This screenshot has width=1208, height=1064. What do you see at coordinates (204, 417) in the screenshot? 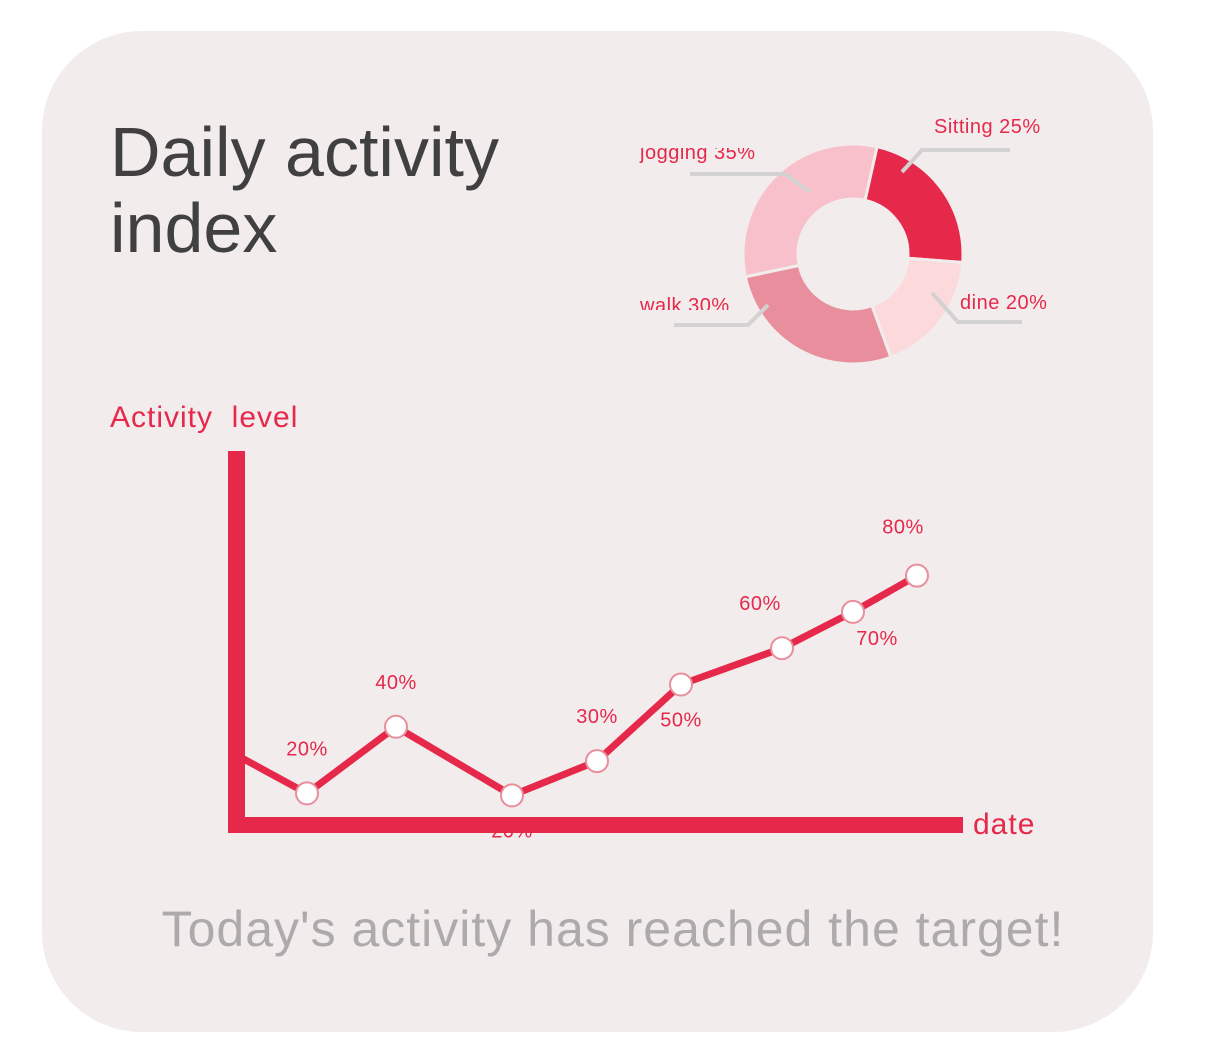
I see `y-axis-label: Activity level` at bounding box center [204, 417].